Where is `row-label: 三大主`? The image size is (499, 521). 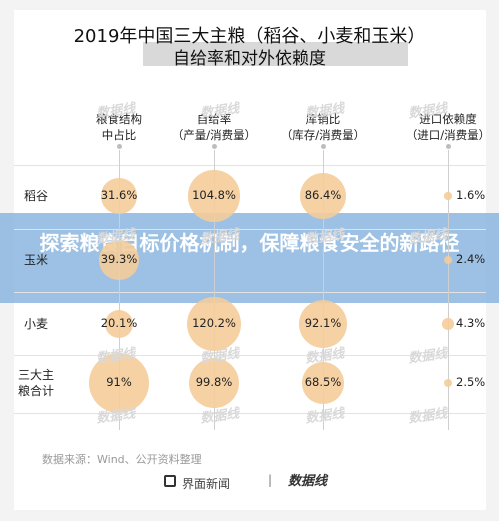 row-label: 三大主 is located at coordinates (35, 375).